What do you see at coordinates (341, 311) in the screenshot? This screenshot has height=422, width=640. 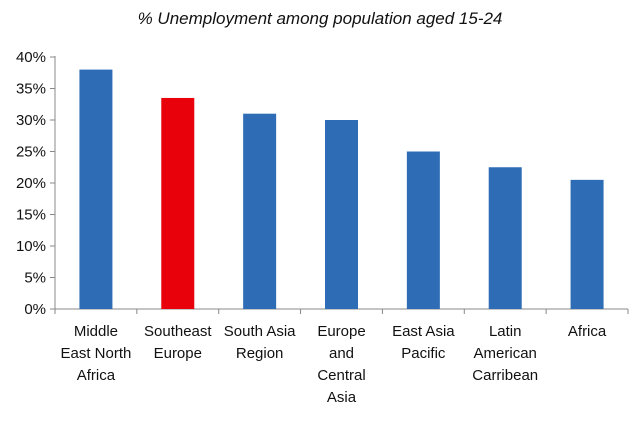 I see `x-axis-ticks` at bounding box center [341, 311].